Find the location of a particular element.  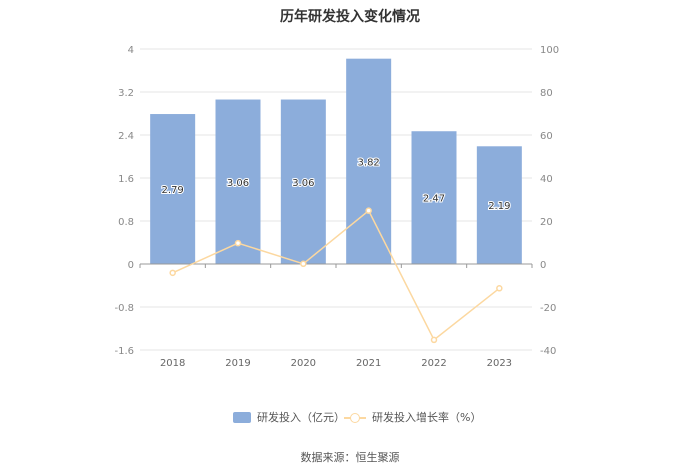

y-right-tick-label: 0 is located at coordinates (543, 265).